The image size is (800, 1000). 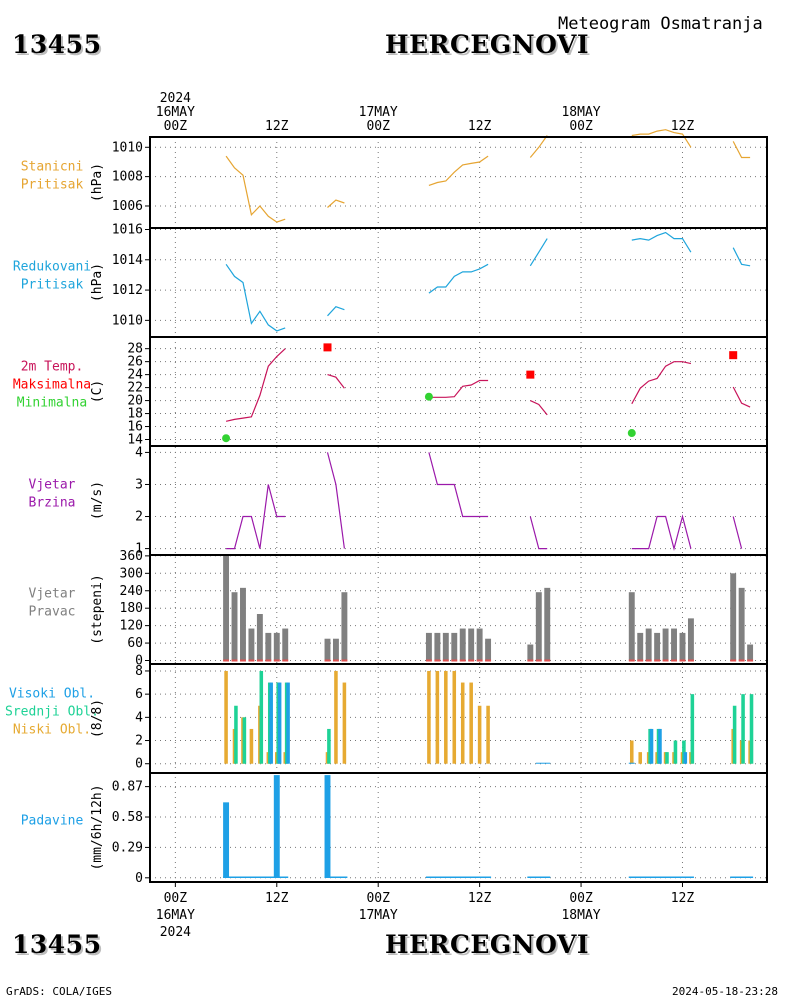 What do you see at coordinates (131, 626) in the screenshot?
I see `y-tick-label: 120` at bounding box center [131, 626].